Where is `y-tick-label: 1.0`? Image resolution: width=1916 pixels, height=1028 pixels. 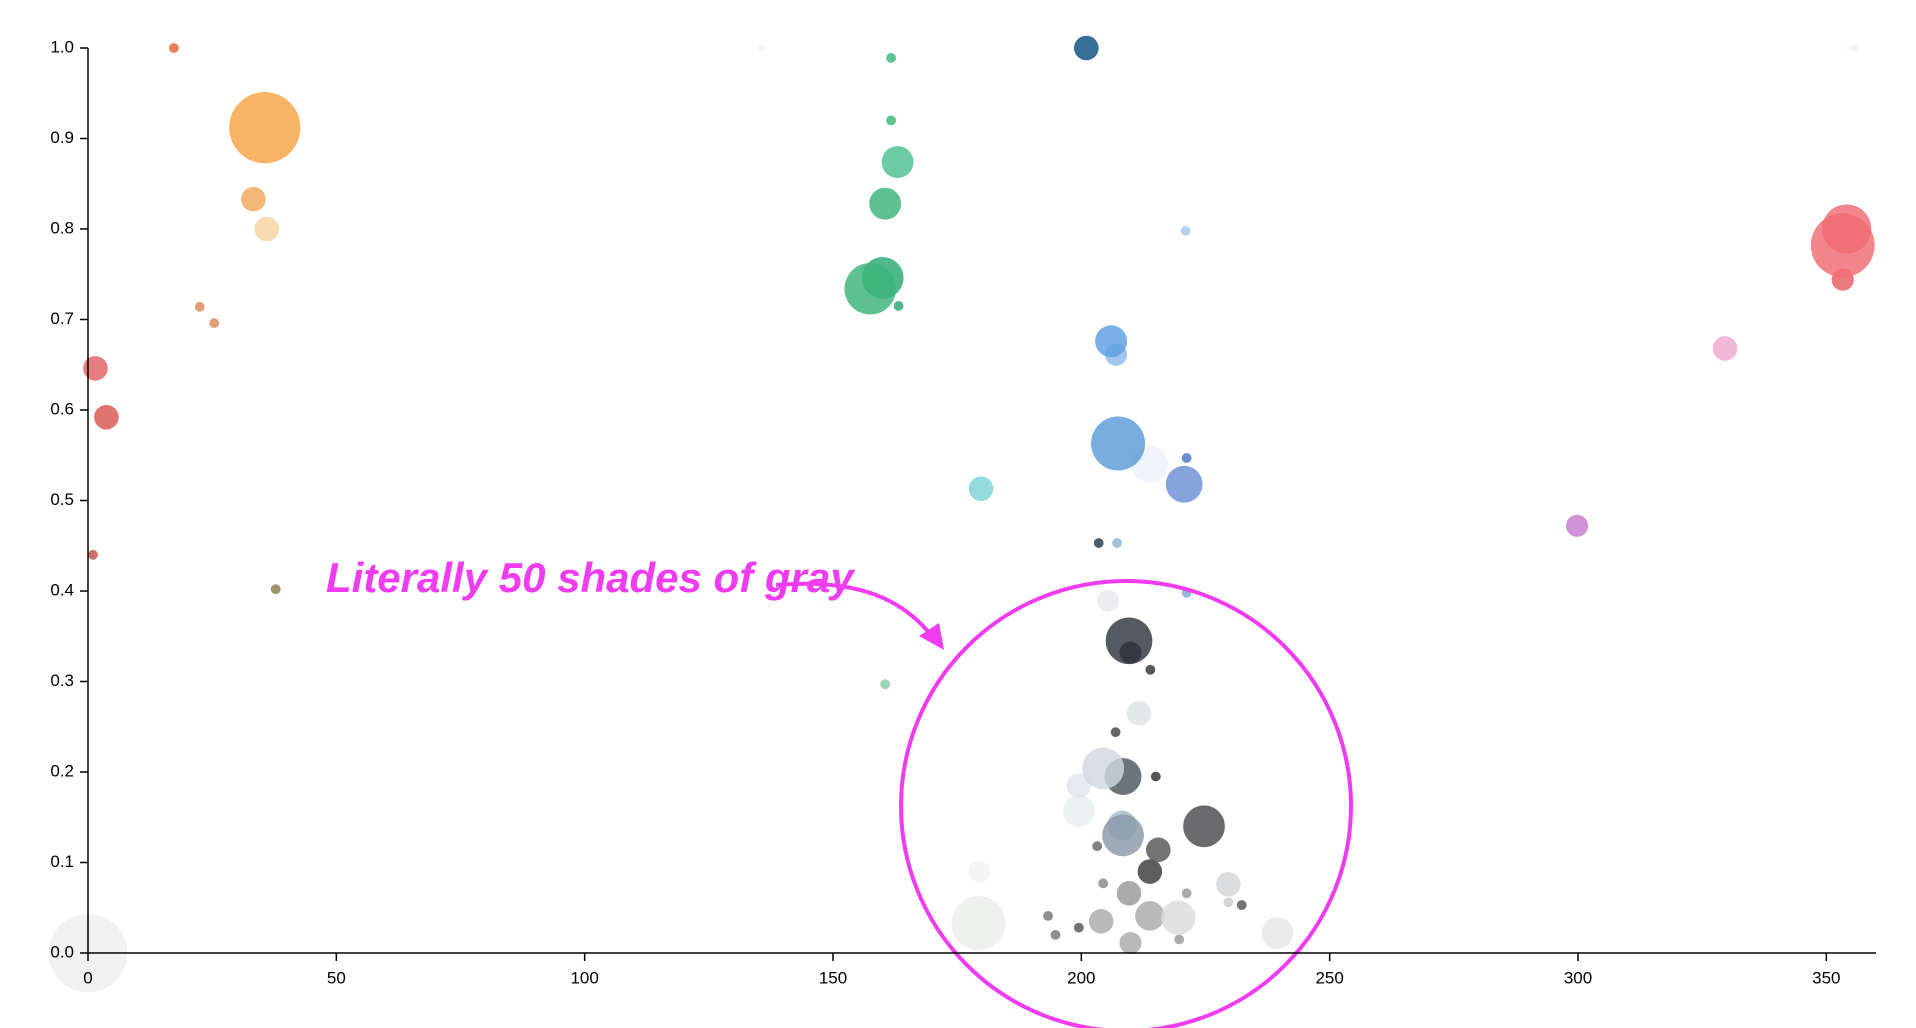 y-tick-label: 1.0 is located at coordinates (62, 46).